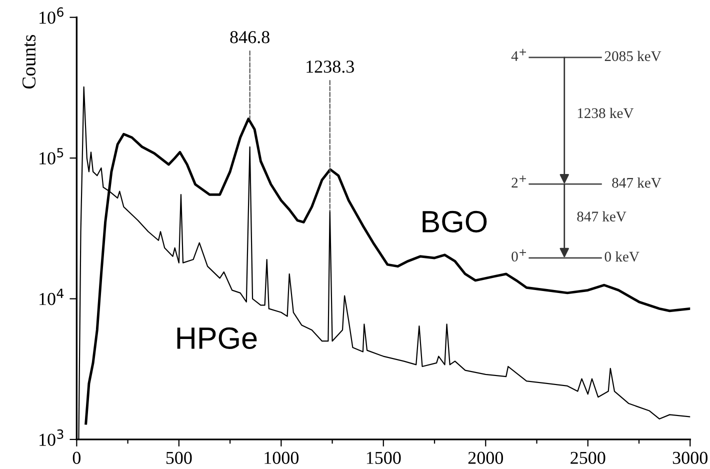  I want to click on y-tick-label: 10$^{4}$, so click(52, 297).